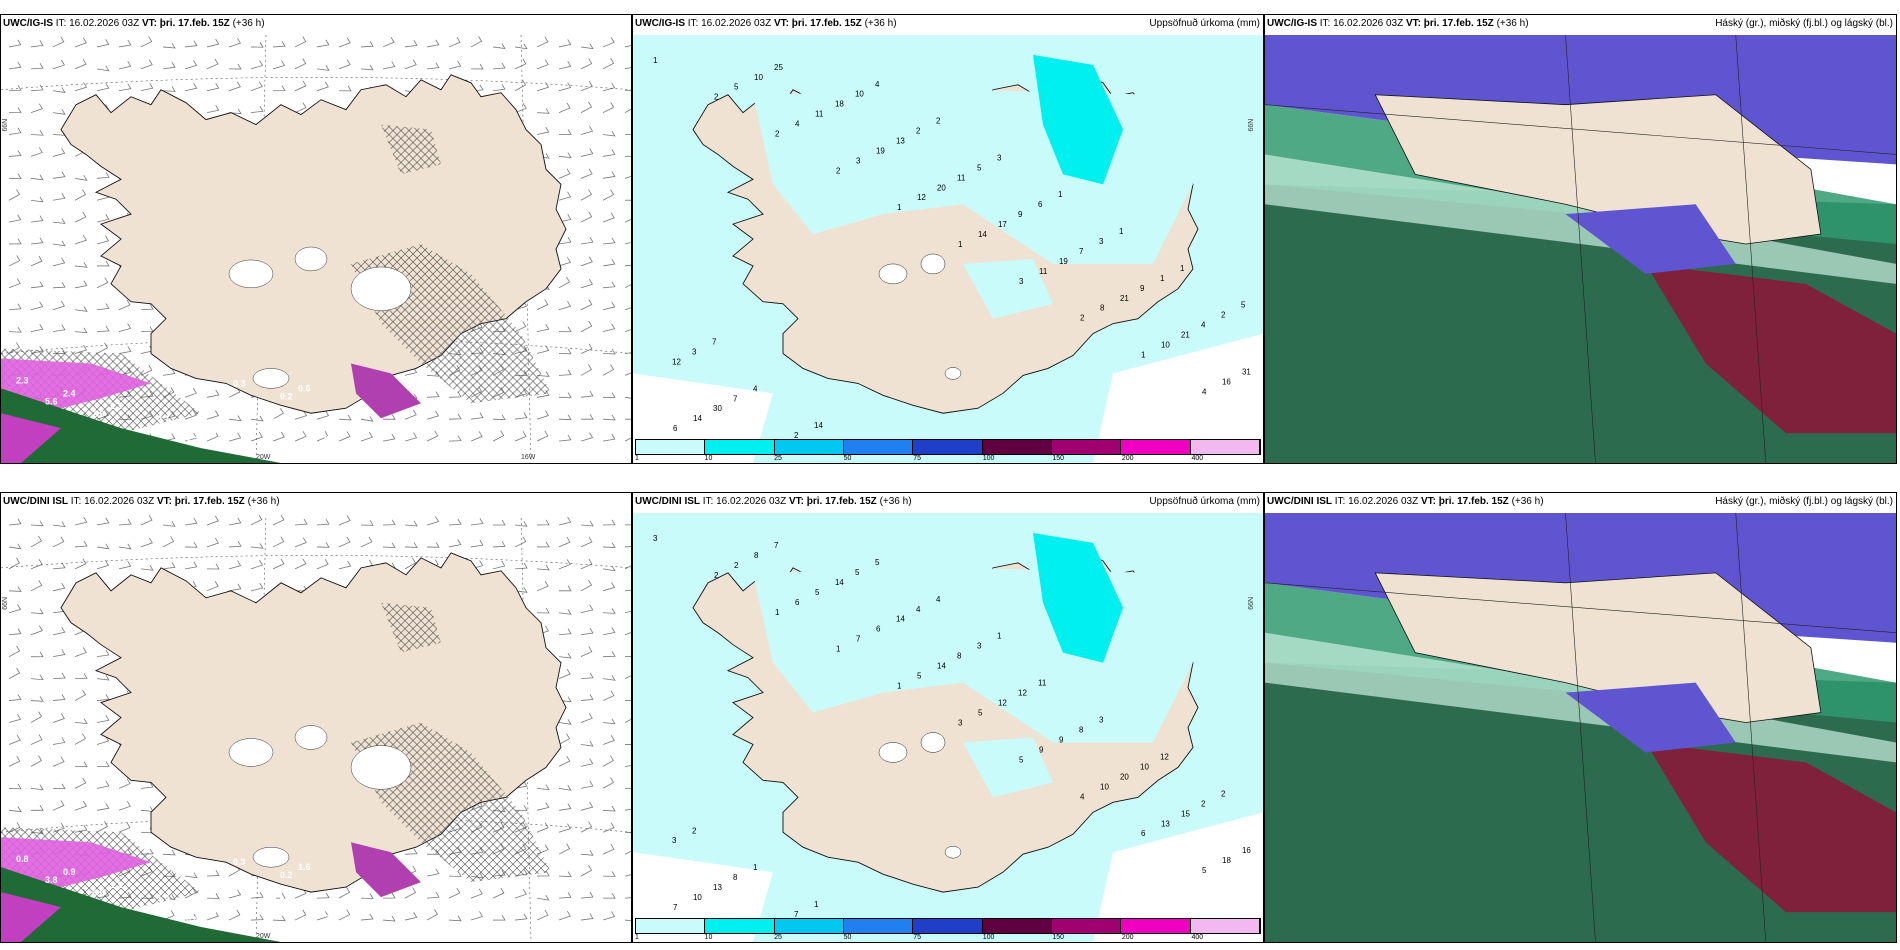 The height and width of the screenshot is (950, 1900). What do you see at coordinates (948, 929) in the screenshot?
I see `colorbar: 1 10 25 50 75 100 150 200 400` at bounding box center [948, 929].